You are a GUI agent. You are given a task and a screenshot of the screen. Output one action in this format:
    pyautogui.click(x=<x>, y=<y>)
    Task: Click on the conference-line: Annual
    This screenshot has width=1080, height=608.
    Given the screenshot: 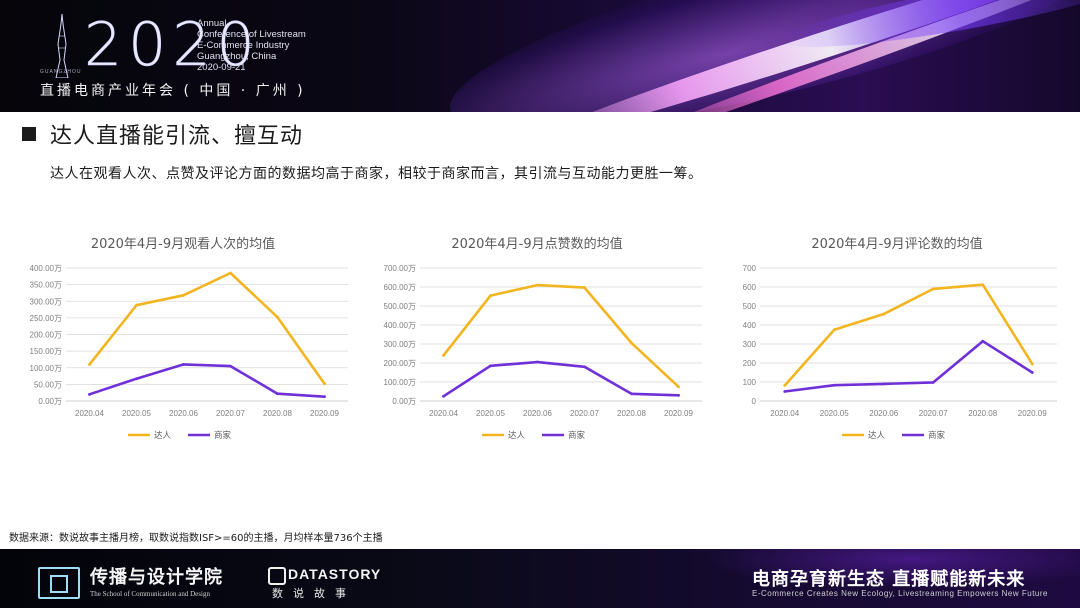 What is the action you would take?
    pyautogui.click(x=212, y=23)
    